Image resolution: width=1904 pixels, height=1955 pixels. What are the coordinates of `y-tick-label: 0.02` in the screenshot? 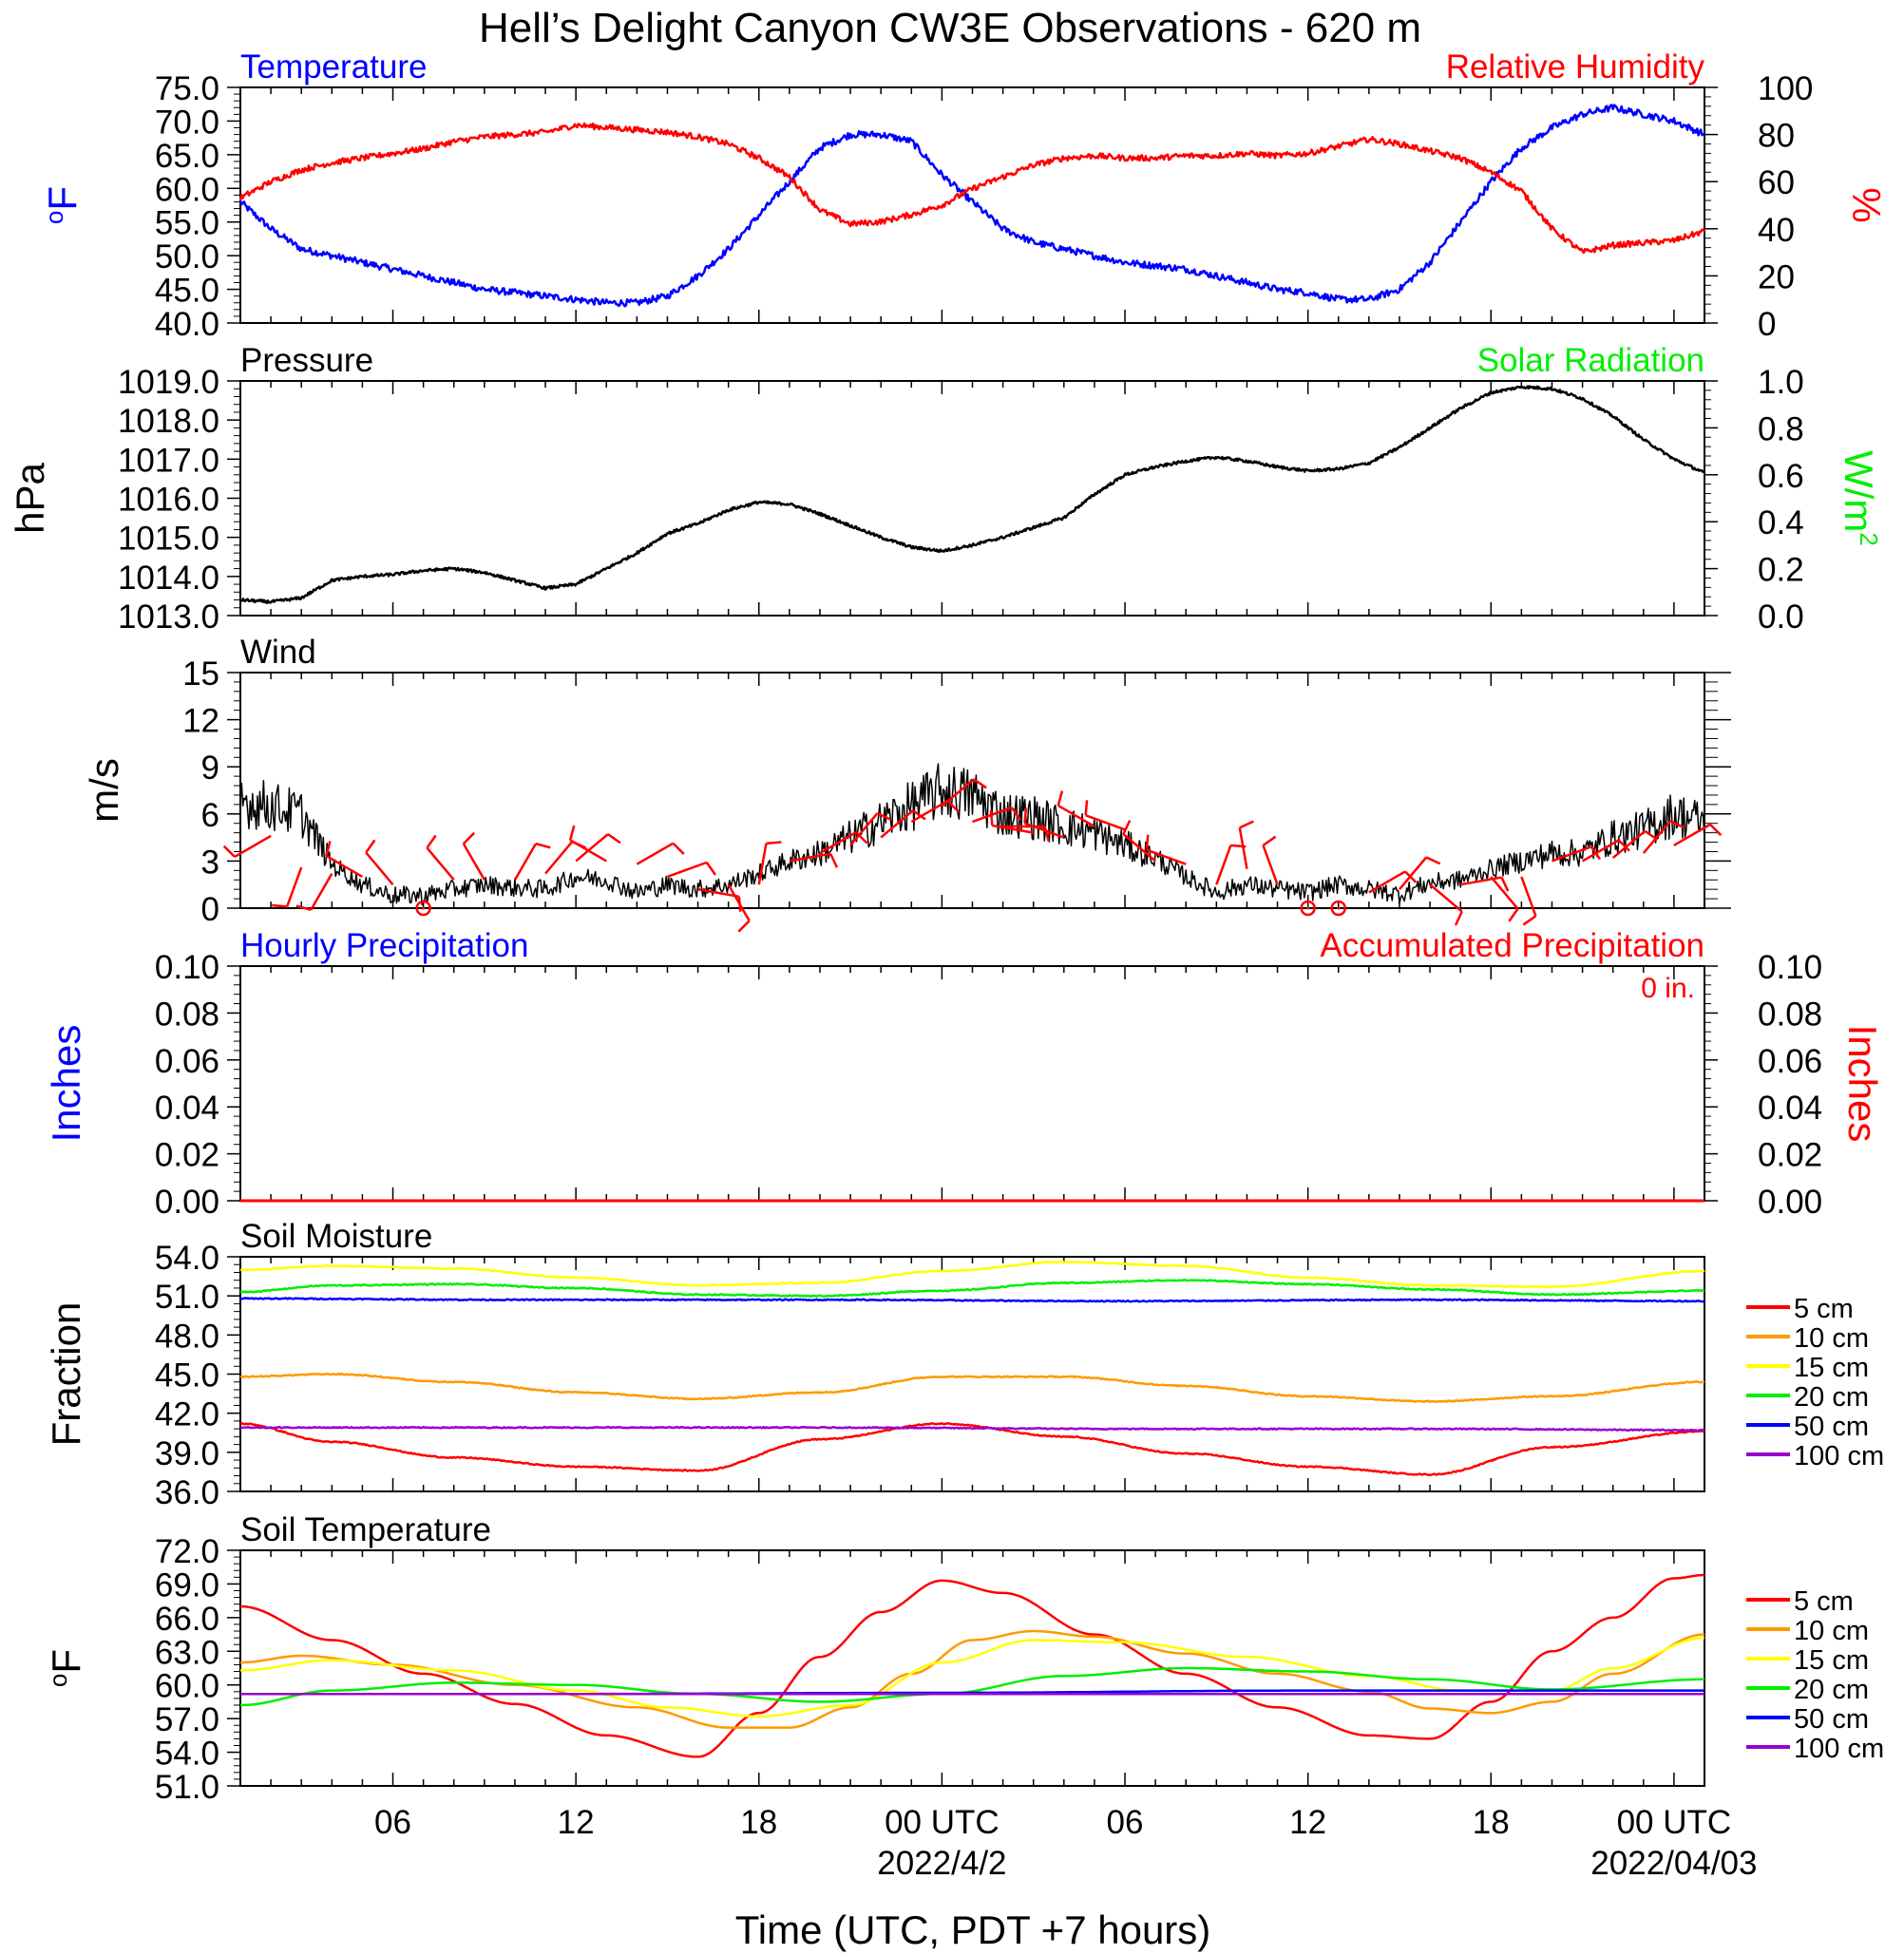 It's located at (1790, 1155).